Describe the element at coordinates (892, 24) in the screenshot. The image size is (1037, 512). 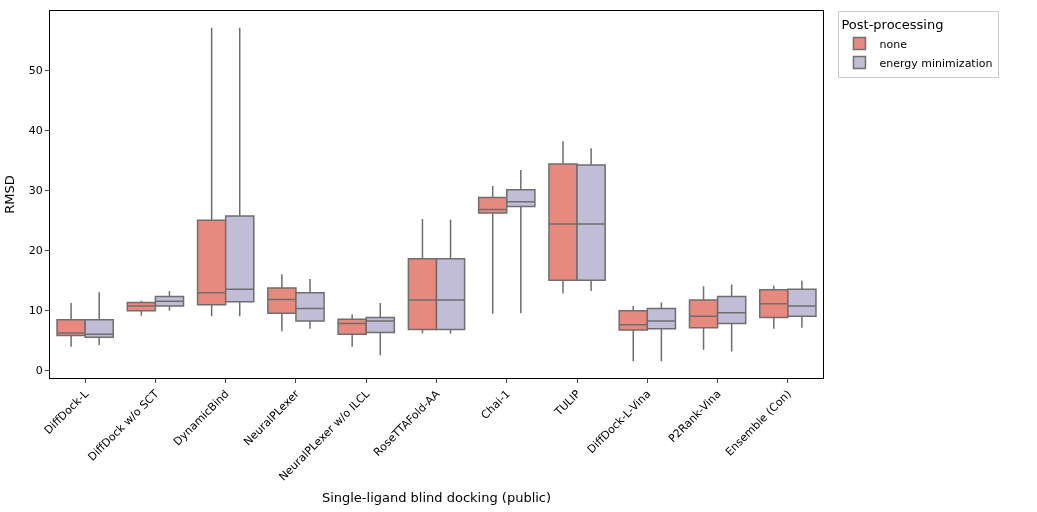
I see `legend-title: Post-processing` at that location.